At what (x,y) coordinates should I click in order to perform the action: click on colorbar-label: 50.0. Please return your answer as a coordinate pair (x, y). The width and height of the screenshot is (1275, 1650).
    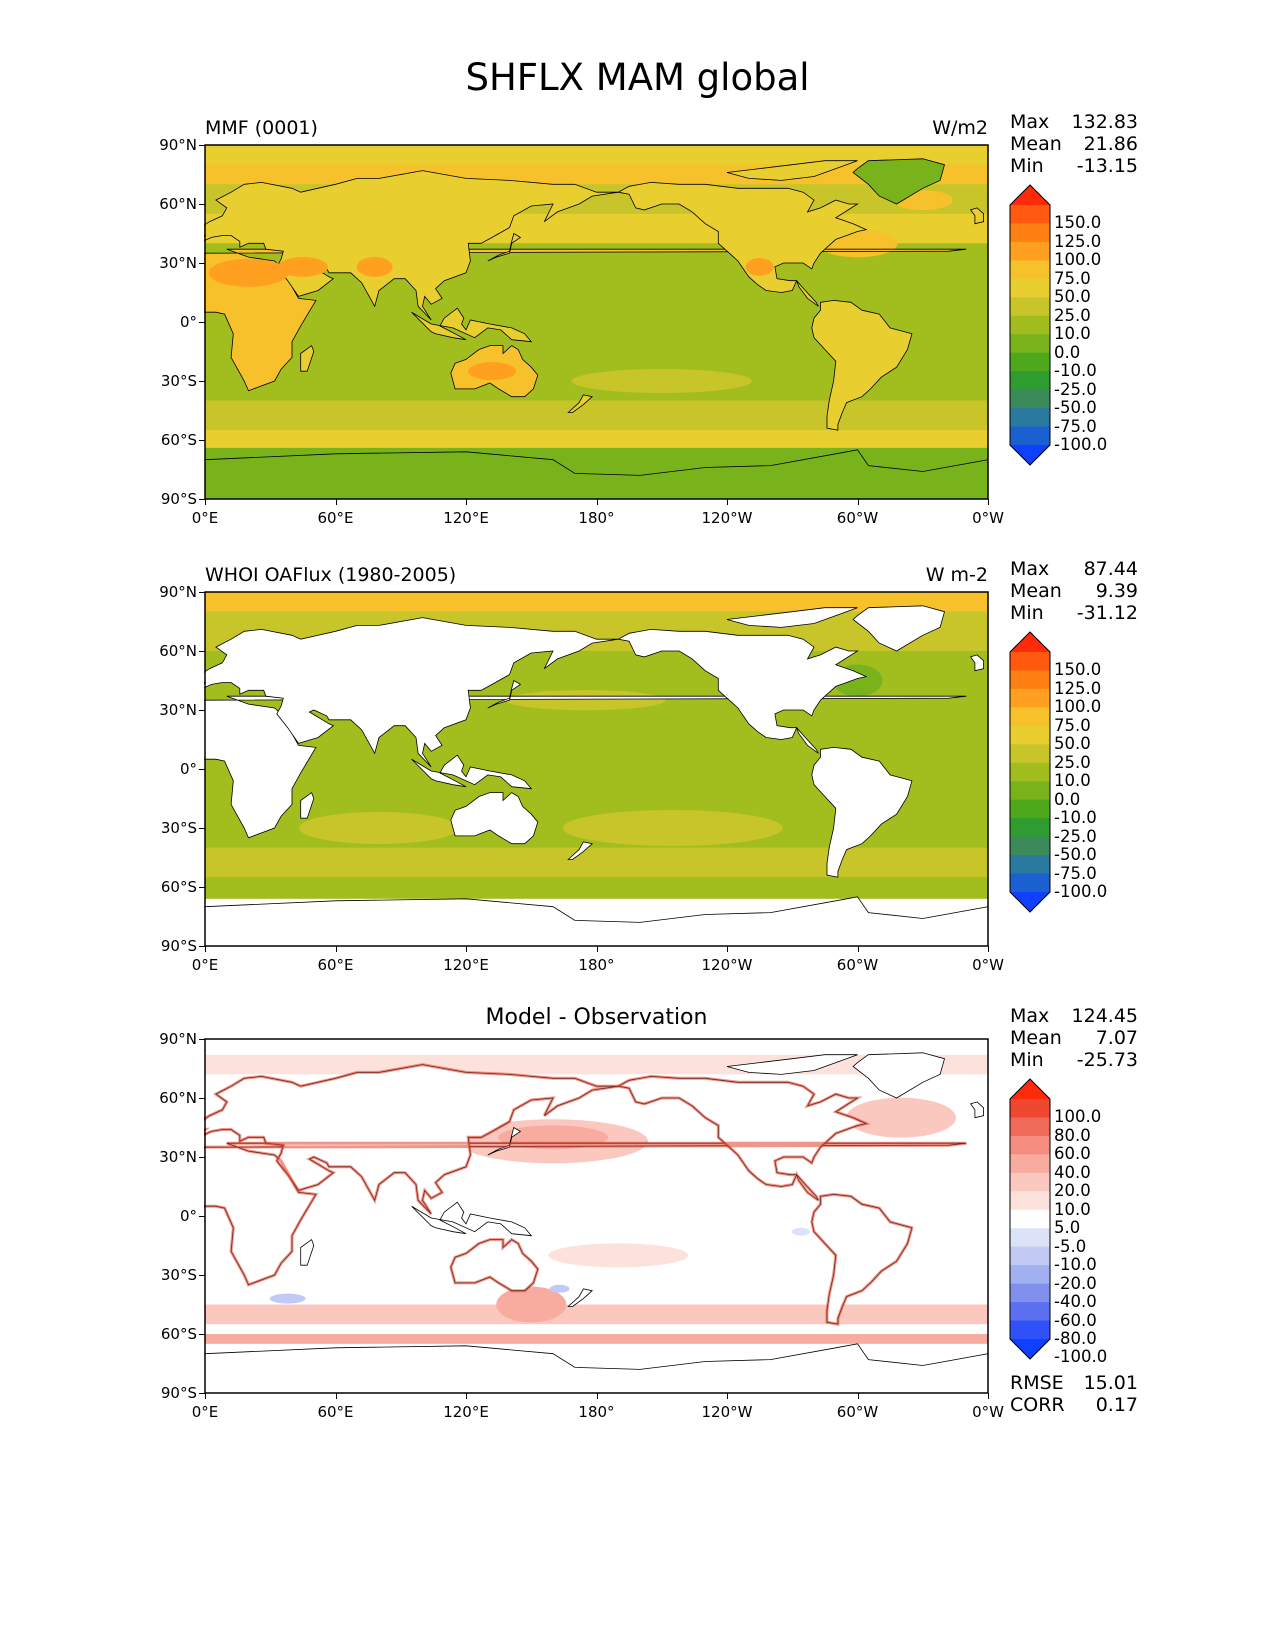
    Looking at the image, I should click on (1072, 297).